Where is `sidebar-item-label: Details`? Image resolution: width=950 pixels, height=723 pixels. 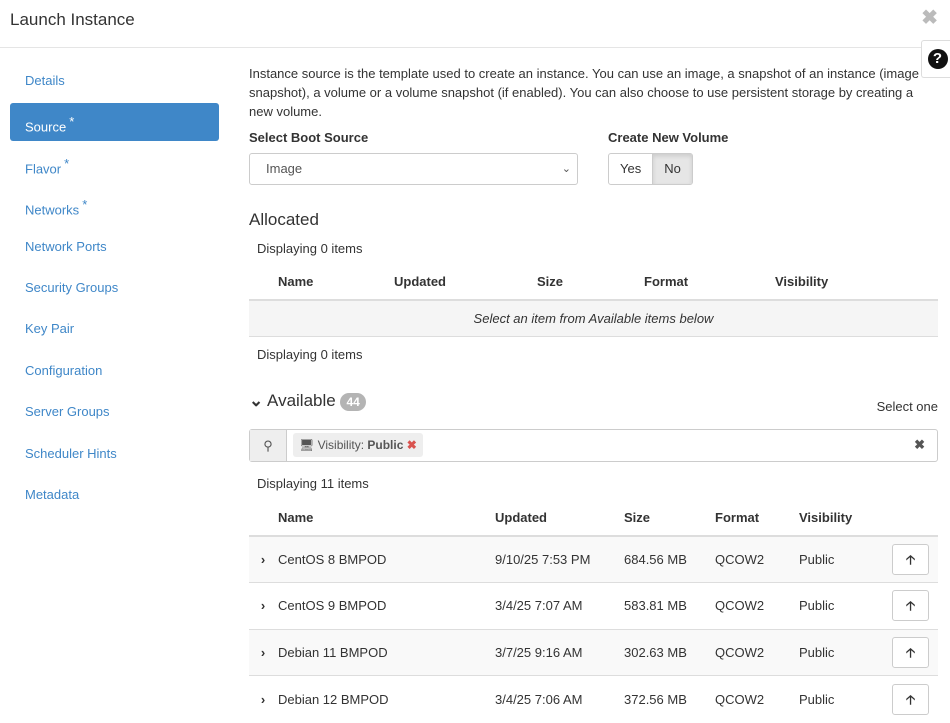
sidebar-item-label: Details is located at coordinates (45, 80).